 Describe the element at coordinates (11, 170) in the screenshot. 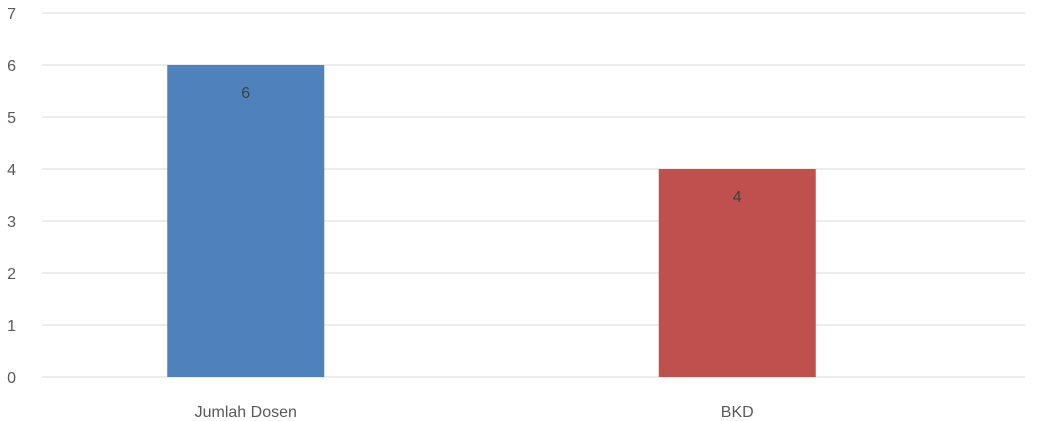

I see `y-tick-label: 4` at that location.